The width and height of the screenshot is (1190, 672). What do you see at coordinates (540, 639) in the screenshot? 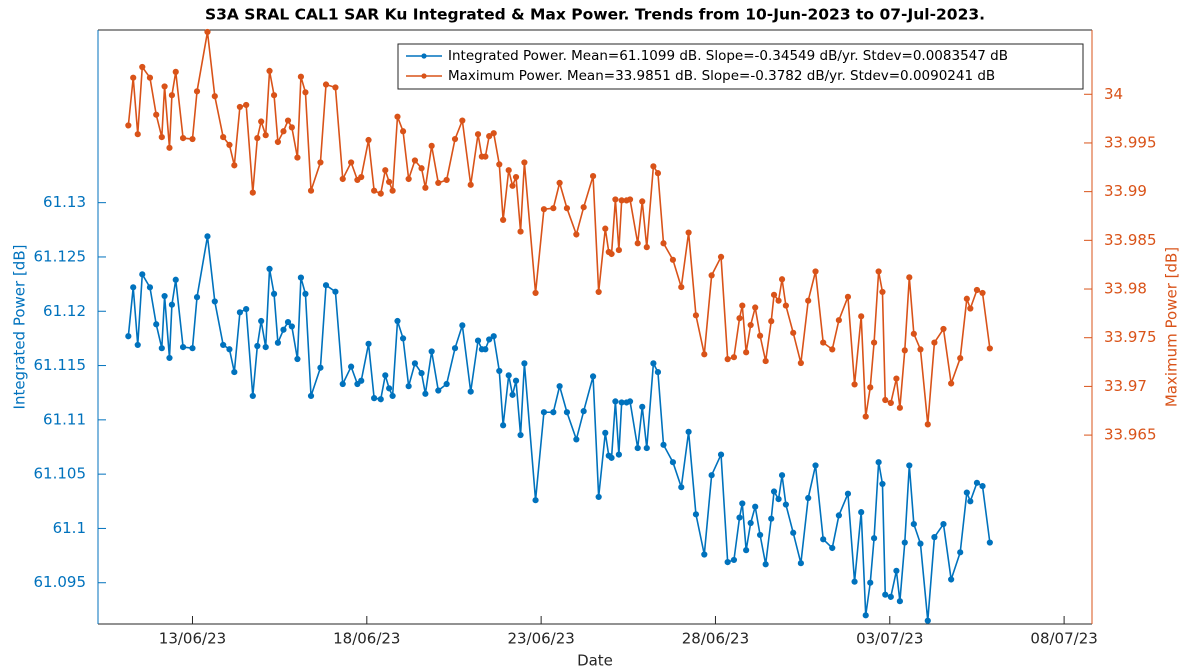
I see `x-tick-label: 23/06/23` at bounding box center [540, 639].